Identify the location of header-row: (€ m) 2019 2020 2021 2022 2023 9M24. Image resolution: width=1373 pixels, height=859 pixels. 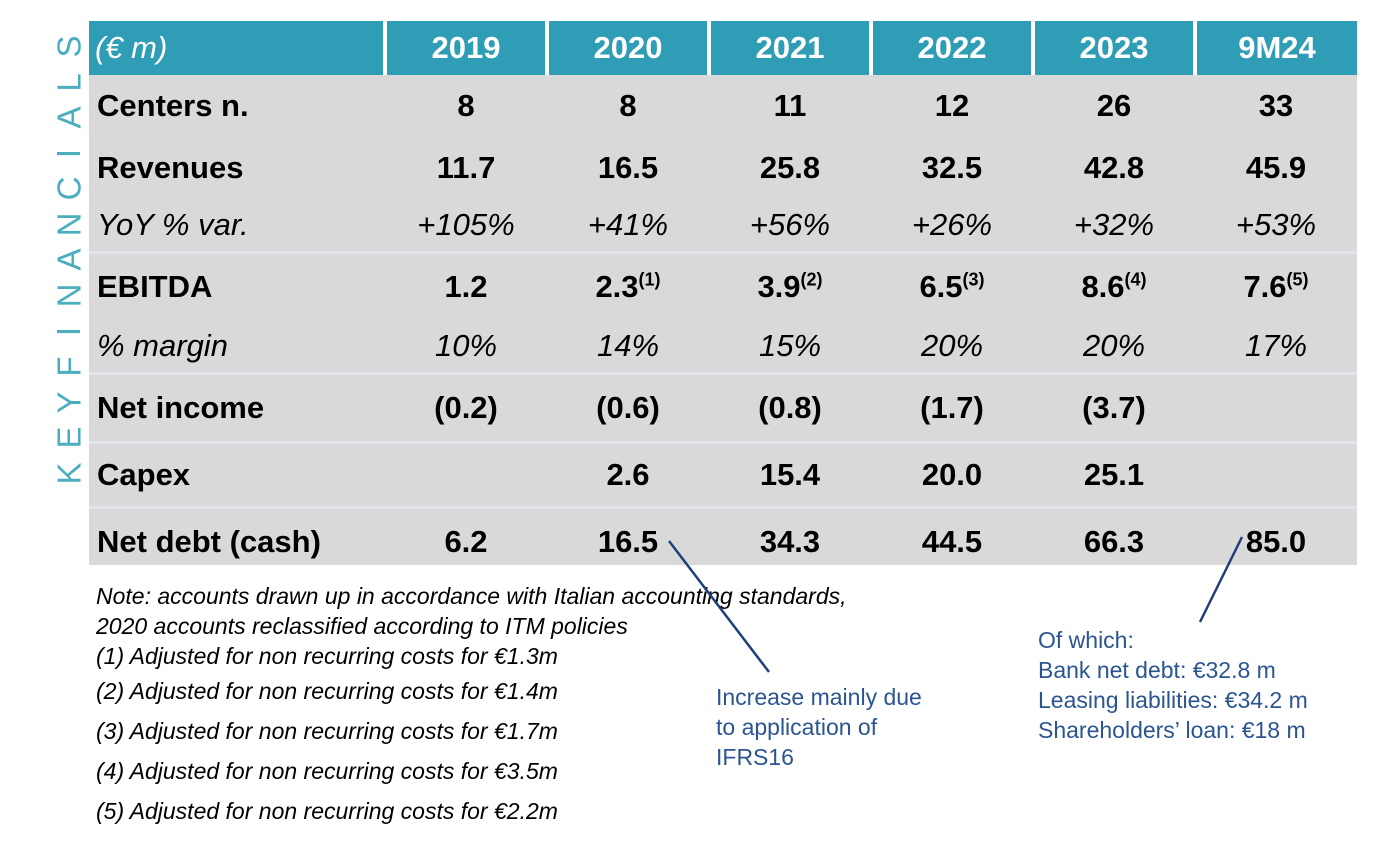
(723, 48).